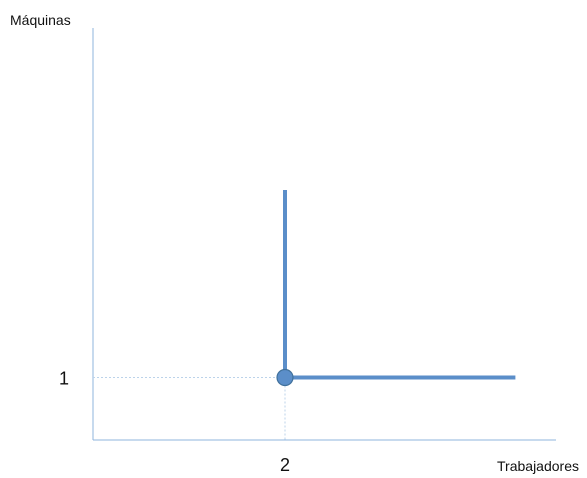  What do you see at coordinates (285, 465) in the screenshot?
I see `x-tick-label-0: 2` at bounding box center [285, 465].